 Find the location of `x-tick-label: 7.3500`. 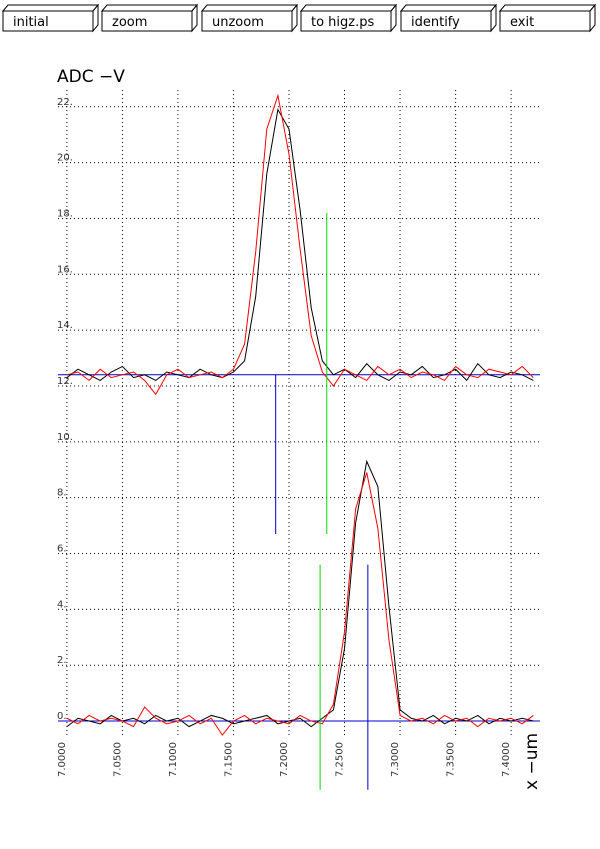

x-tick-label: 7.3500 is located at coordinates (451, 759).